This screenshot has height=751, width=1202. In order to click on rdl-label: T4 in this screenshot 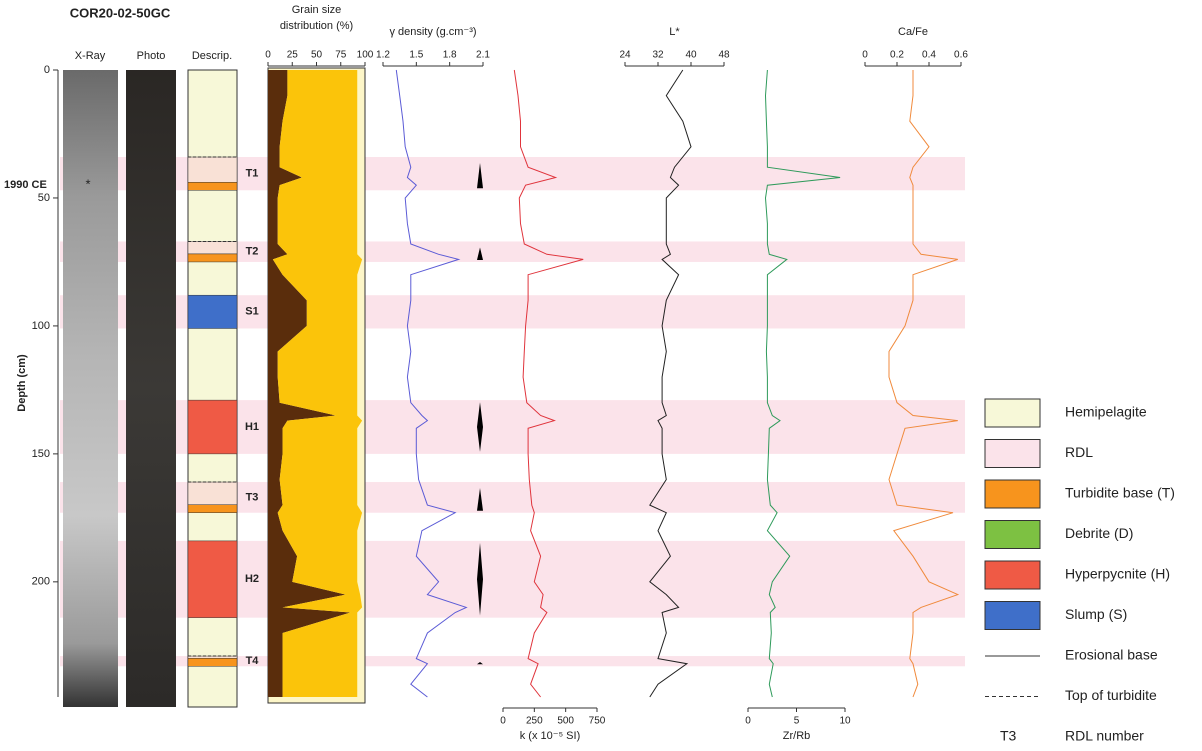, I will do `click(253, 661)`.